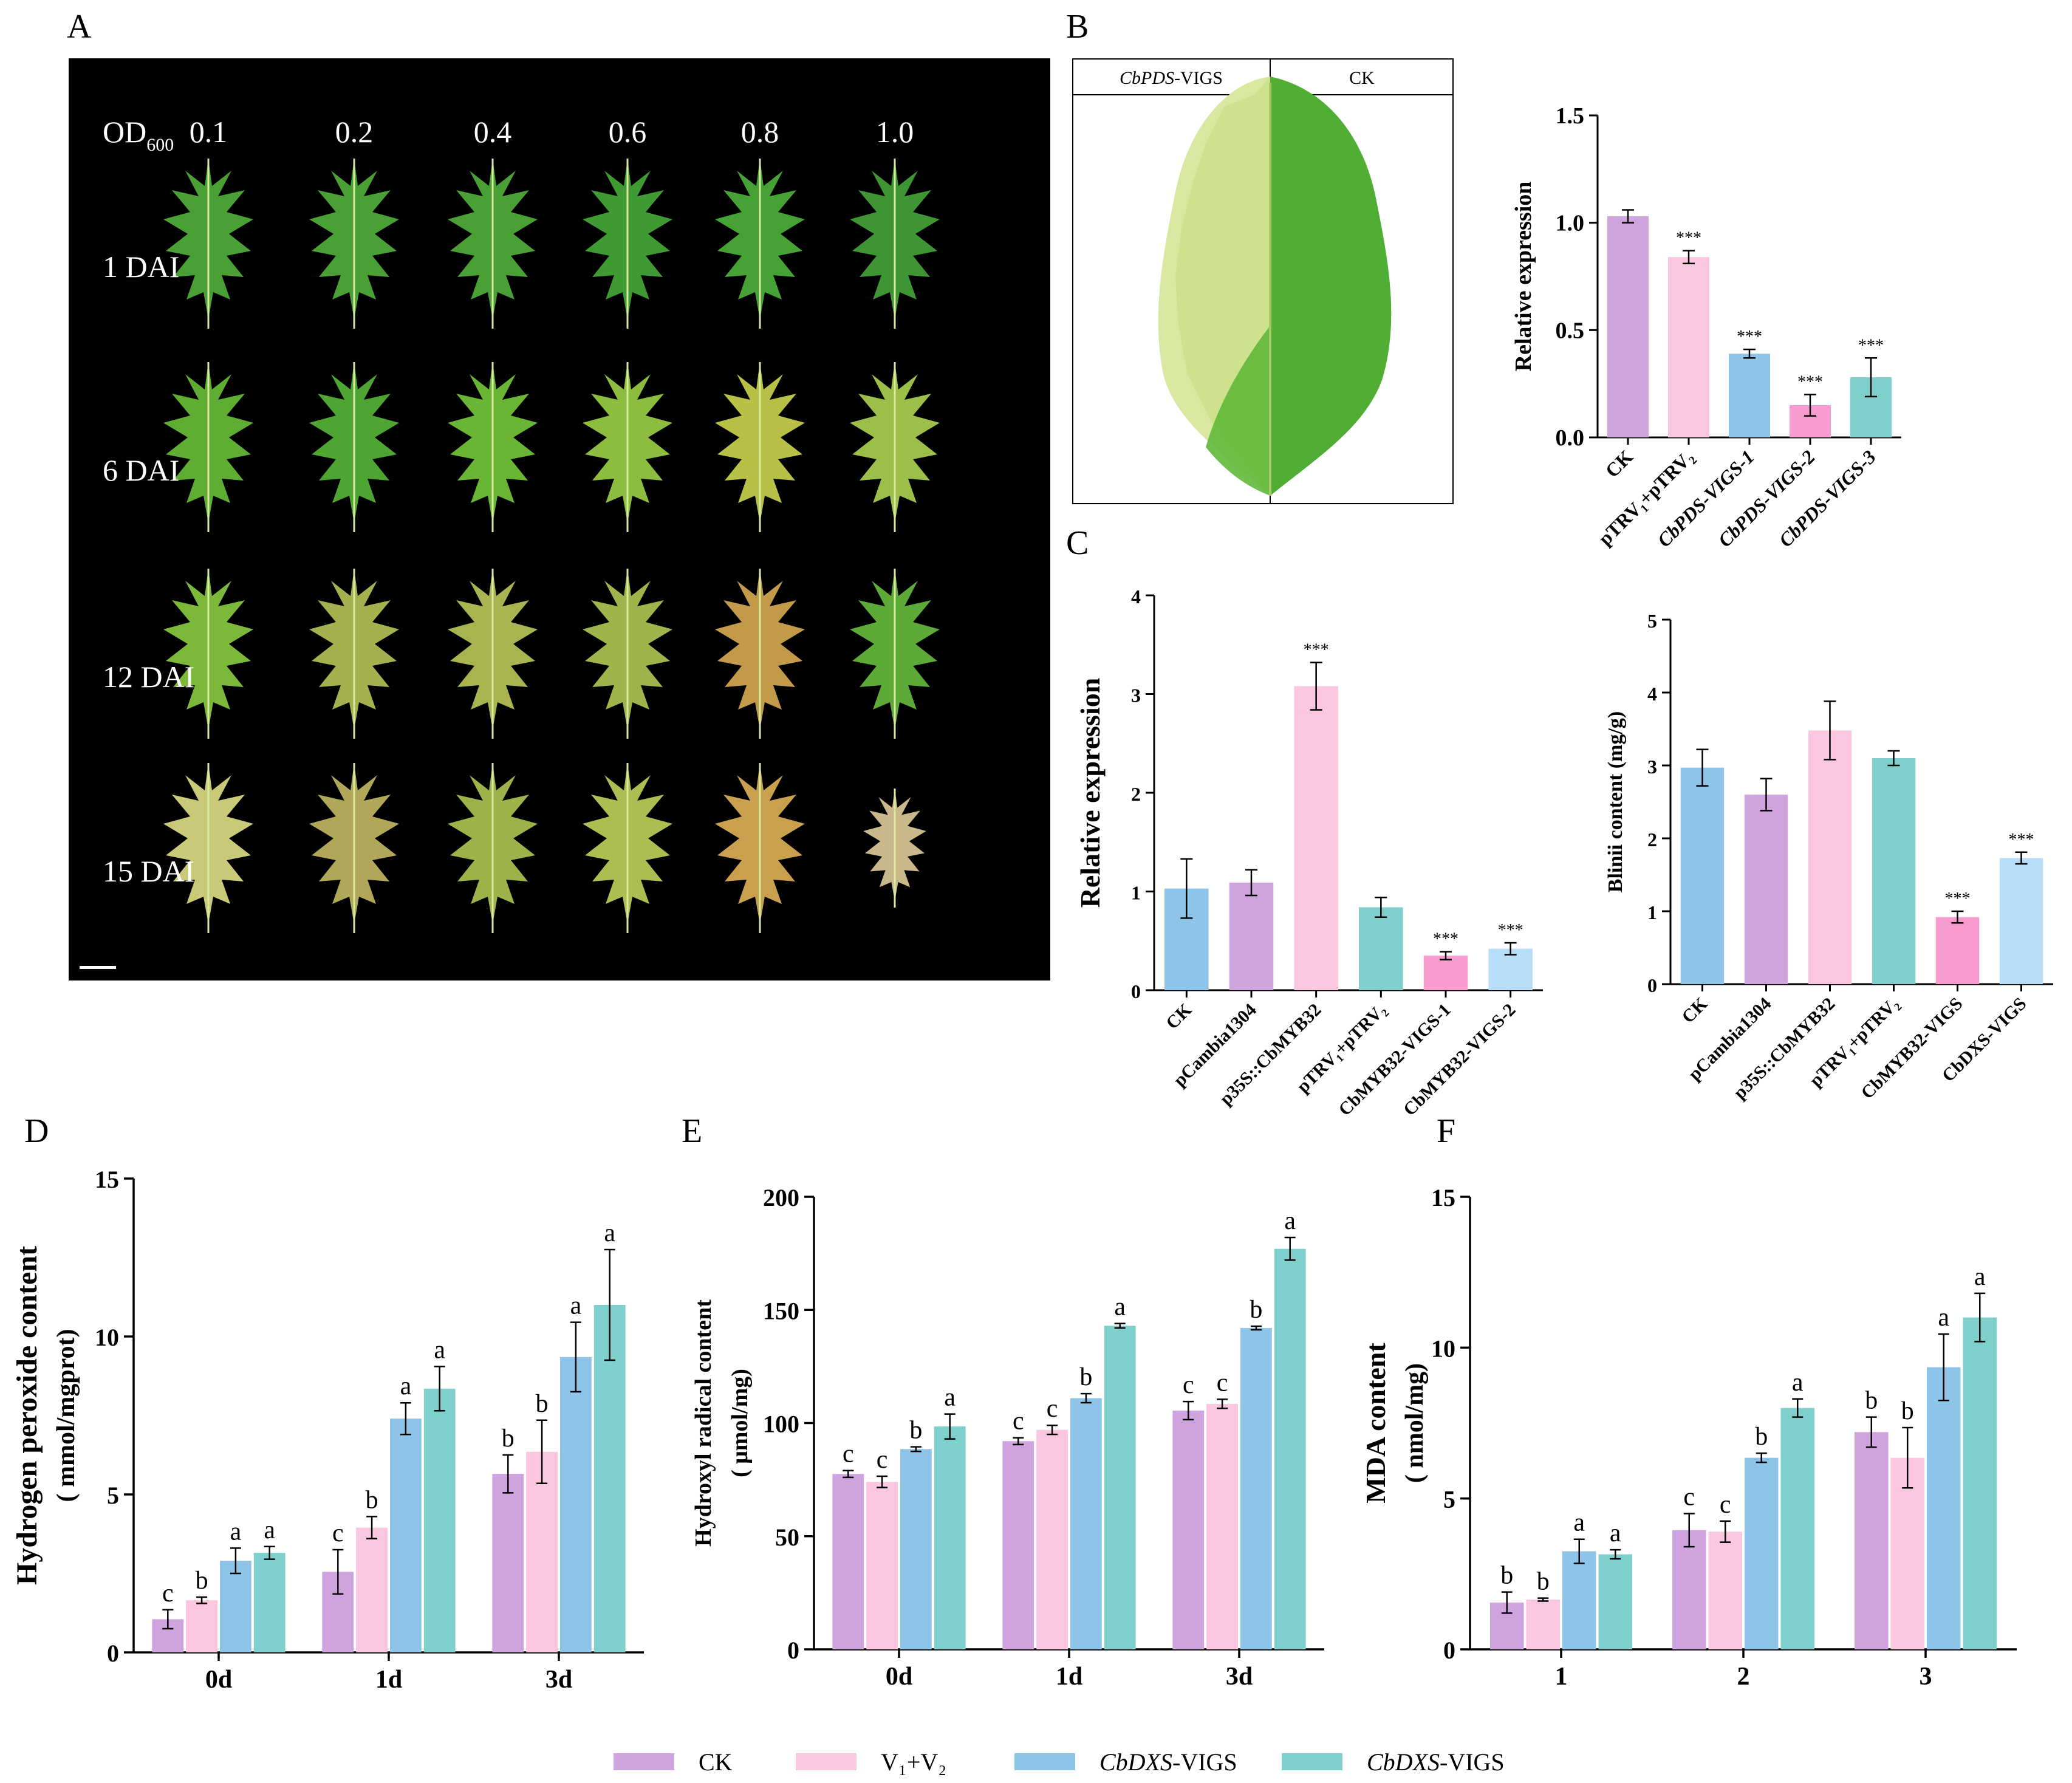 The image size is (2072, 1783). I want to click on bar-g1-s1, so click(1725, 1590).